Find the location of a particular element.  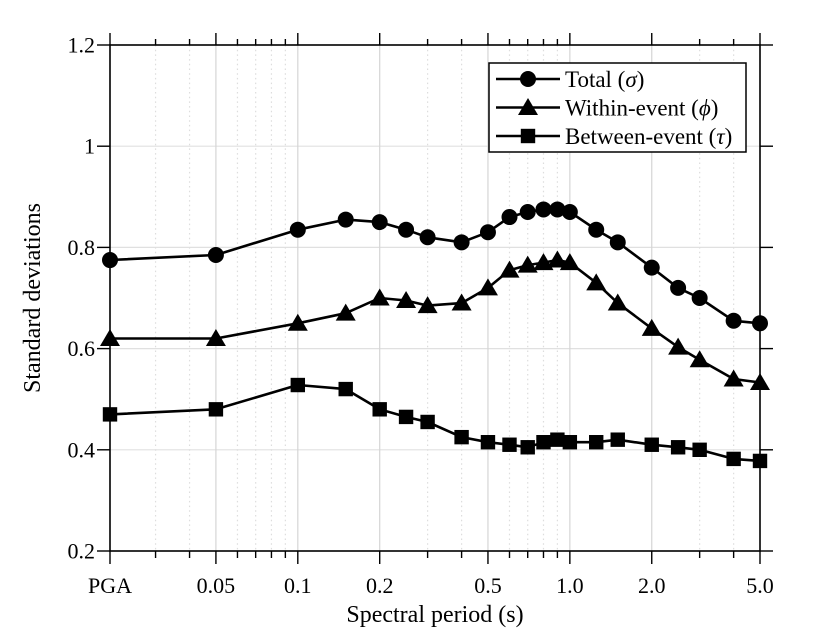

y-tick-label: 1.2 is located at coordinates (82, 45).